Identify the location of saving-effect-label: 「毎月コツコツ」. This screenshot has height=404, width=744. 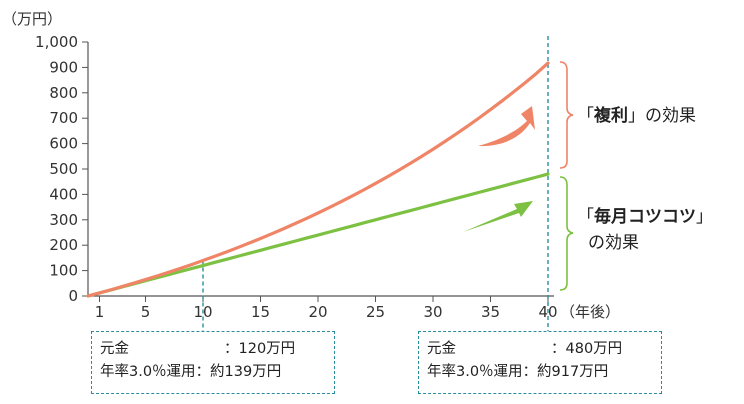
(645, 216).